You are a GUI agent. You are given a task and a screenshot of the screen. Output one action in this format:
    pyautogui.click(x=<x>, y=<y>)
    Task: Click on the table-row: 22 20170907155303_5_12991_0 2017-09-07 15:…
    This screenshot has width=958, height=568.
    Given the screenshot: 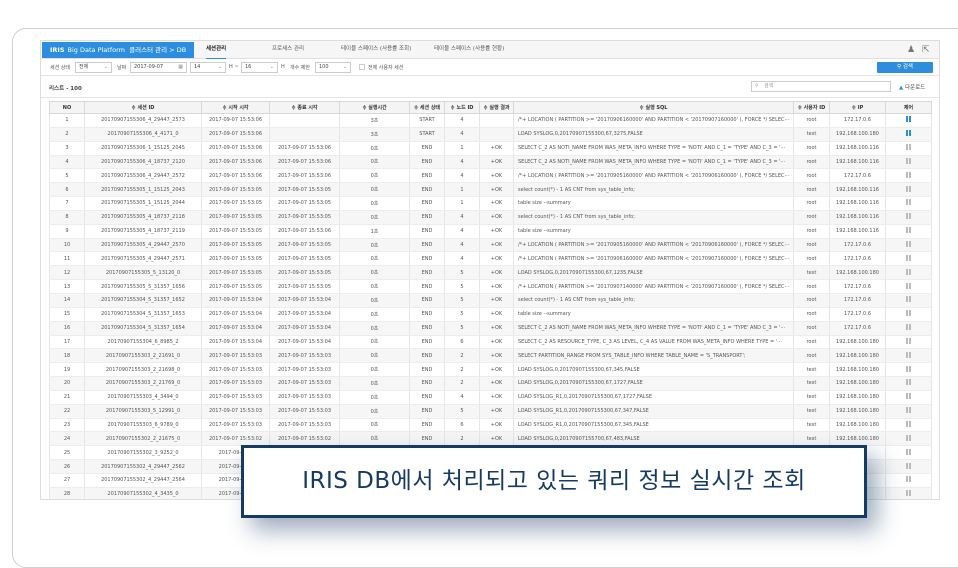 What is the action you would take?
    pyautogui.click(x=490, y=411)
    